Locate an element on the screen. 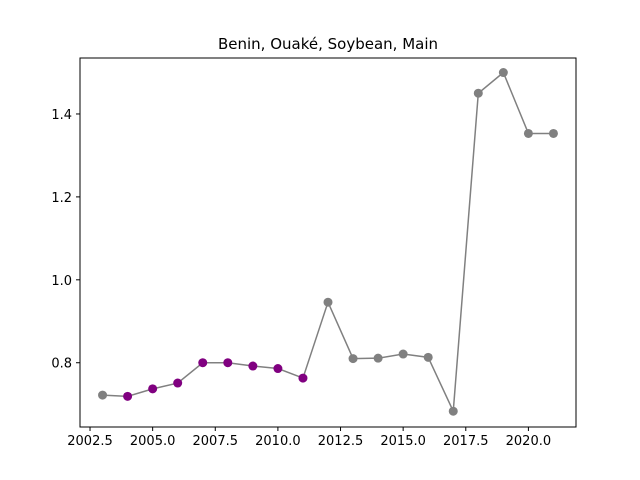 This screenshot has height=480, width=640. x-tick-label: 2010.0 is located at coordinates (278, 441).